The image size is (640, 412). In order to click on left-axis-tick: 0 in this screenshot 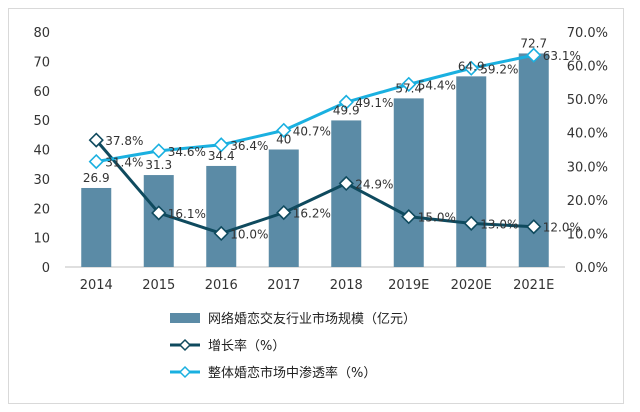, I will do `click(46, 268)`.